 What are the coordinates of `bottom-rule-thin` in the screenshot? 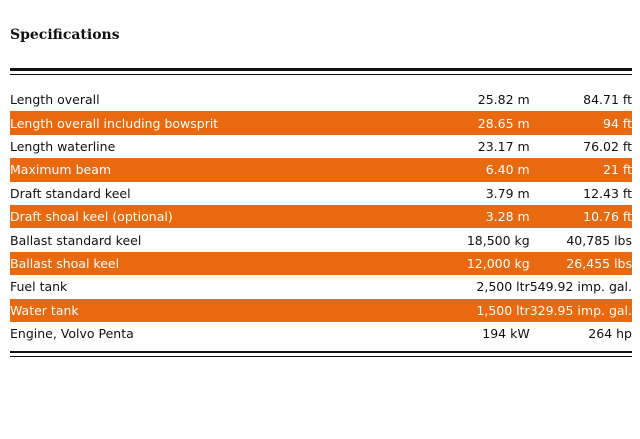 It's located at (321, 356).